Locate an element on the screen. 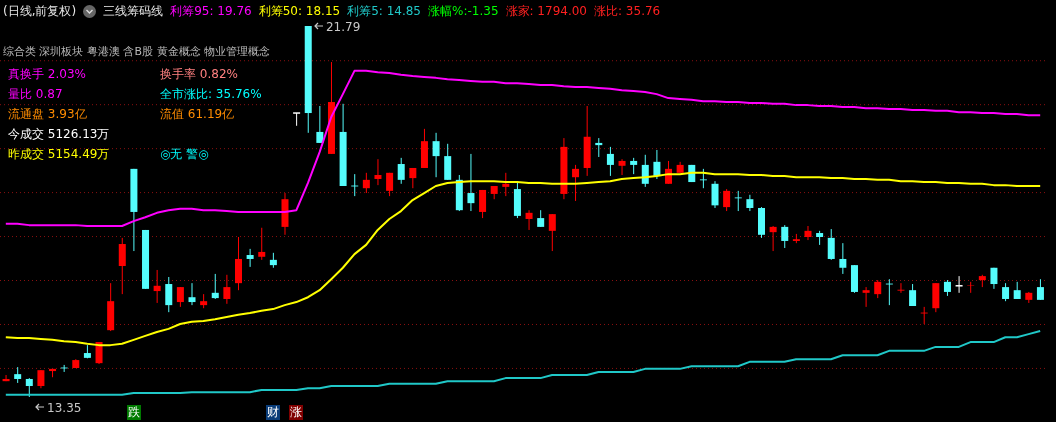 The width and height of the screenshot is (1056, 422). annotation: 综合类 深圳板块 粤港澳 含B股 黄金概念 物业管理概念 is located at coordinates (137, 51).